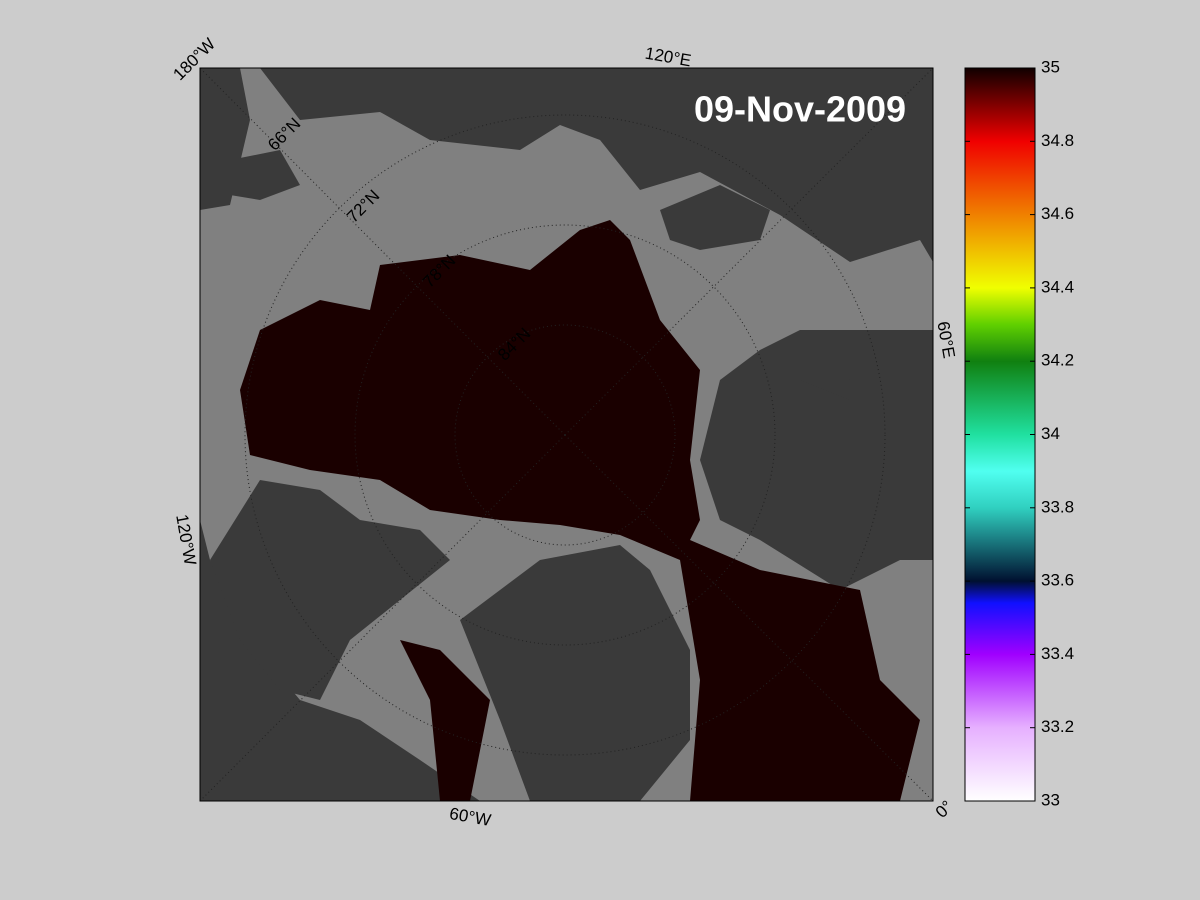  What do you see at coordinates (1057, 360) in the screenshot?
I see `colorbar-tick-label: 34.2` at bounding box center [1057, 360].